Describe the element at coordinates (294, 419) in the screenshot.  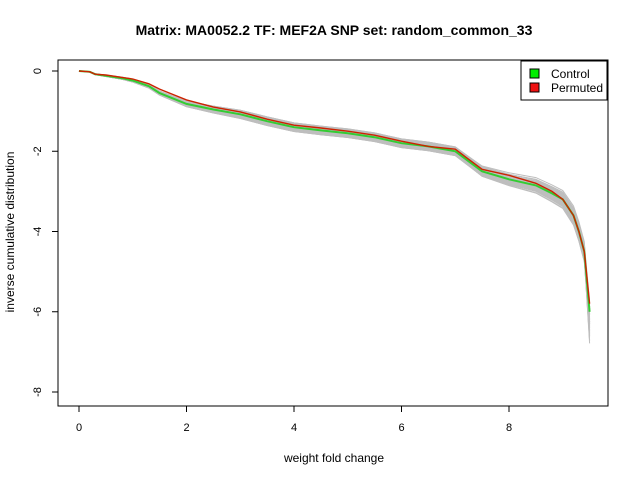
I see `x-axis: 0 2 4 6 8` at that location.